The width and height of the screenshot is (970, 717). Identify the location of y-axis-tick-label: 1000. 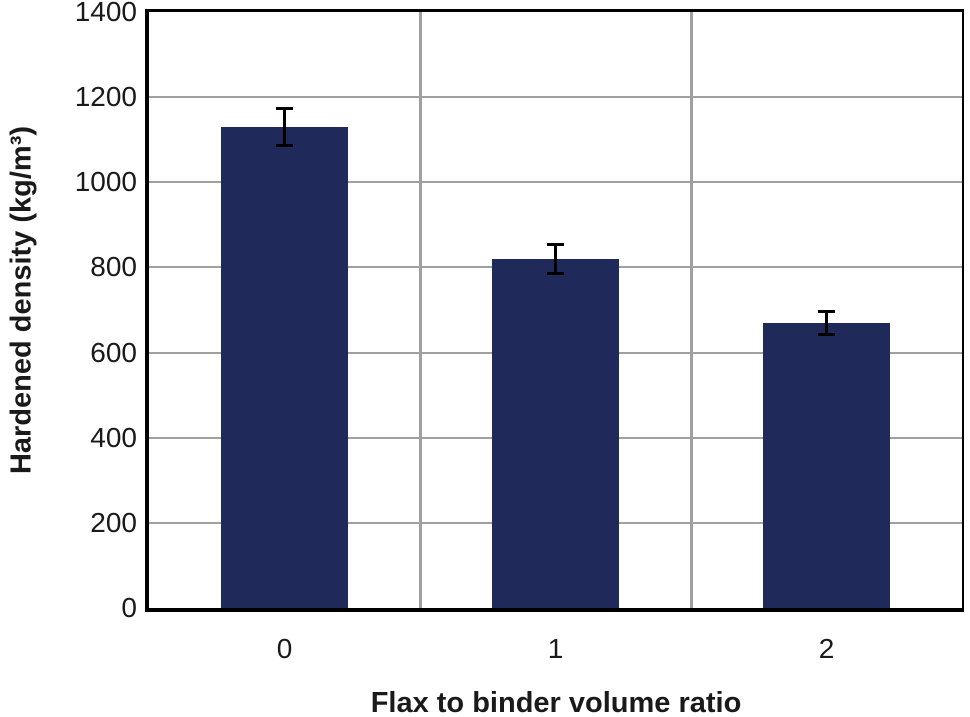
(105, 182).